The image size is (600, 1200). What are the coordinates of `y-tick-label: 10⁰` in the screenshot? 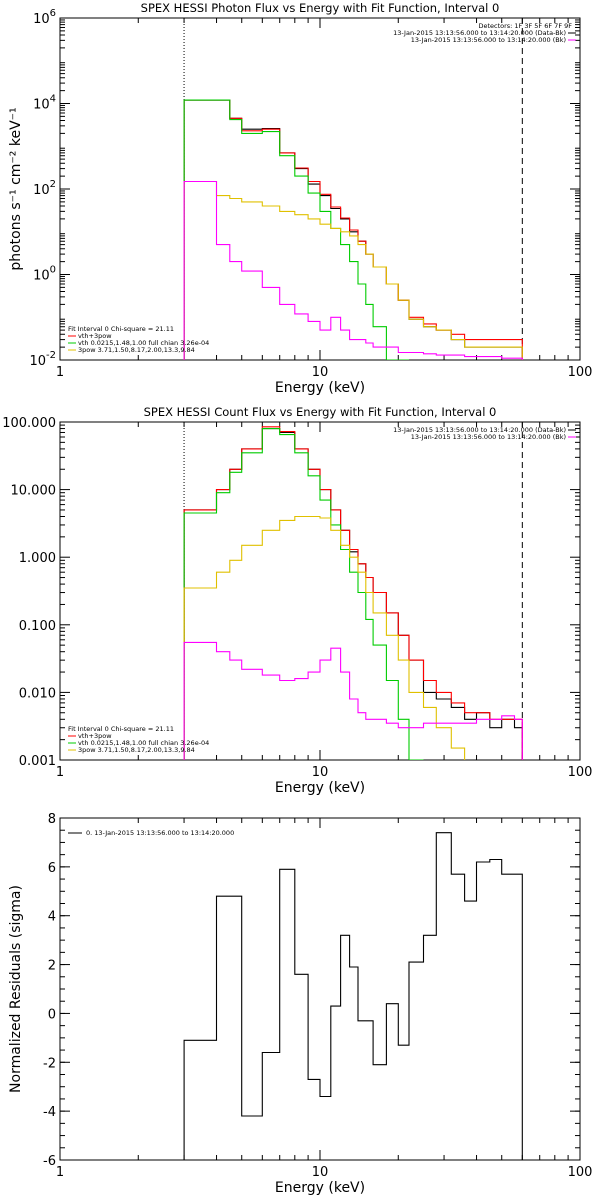 It's located at (44, 274).